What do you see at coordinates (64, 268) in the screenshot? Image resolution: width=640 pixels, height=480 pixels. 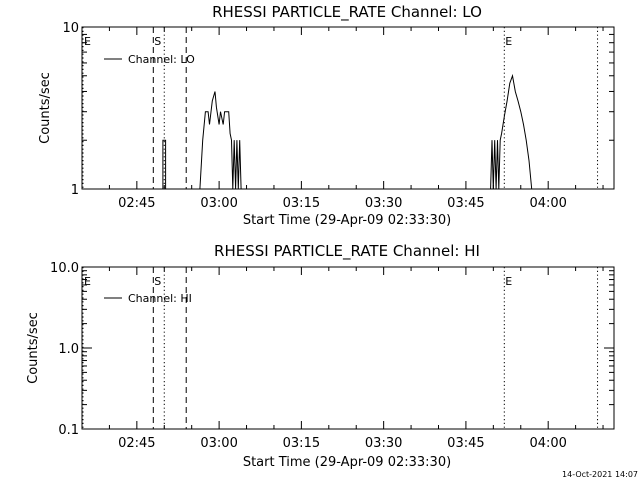 I see `hi-y-tick-label: 10.0` at bounding box center [64, 268].